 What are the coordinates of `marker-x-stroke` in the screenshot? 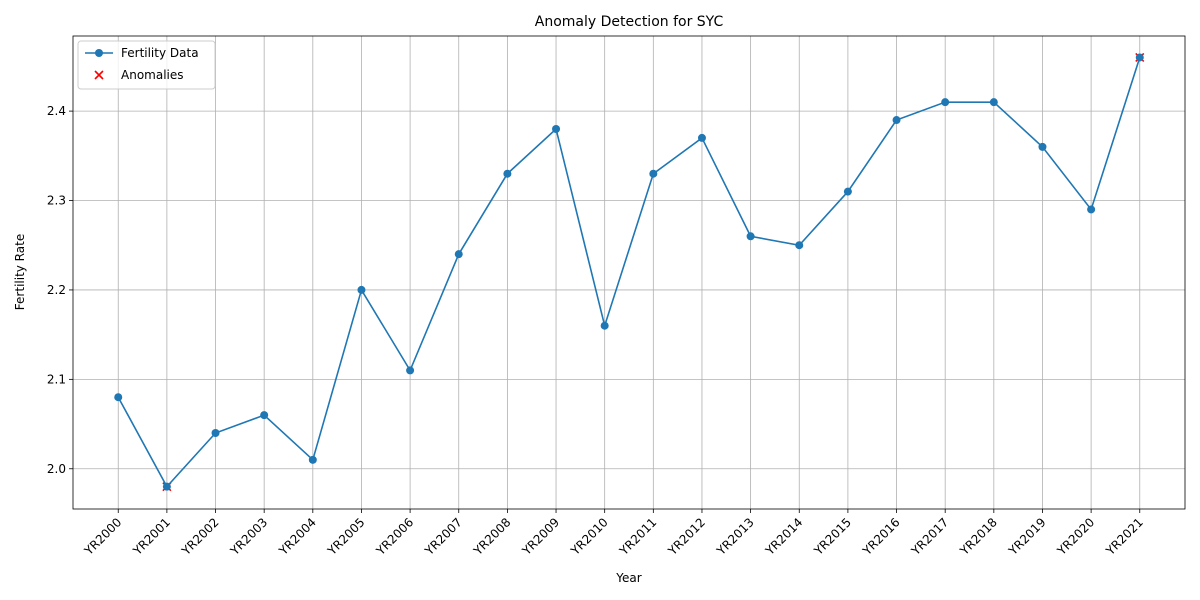 It's located at (99, 75).